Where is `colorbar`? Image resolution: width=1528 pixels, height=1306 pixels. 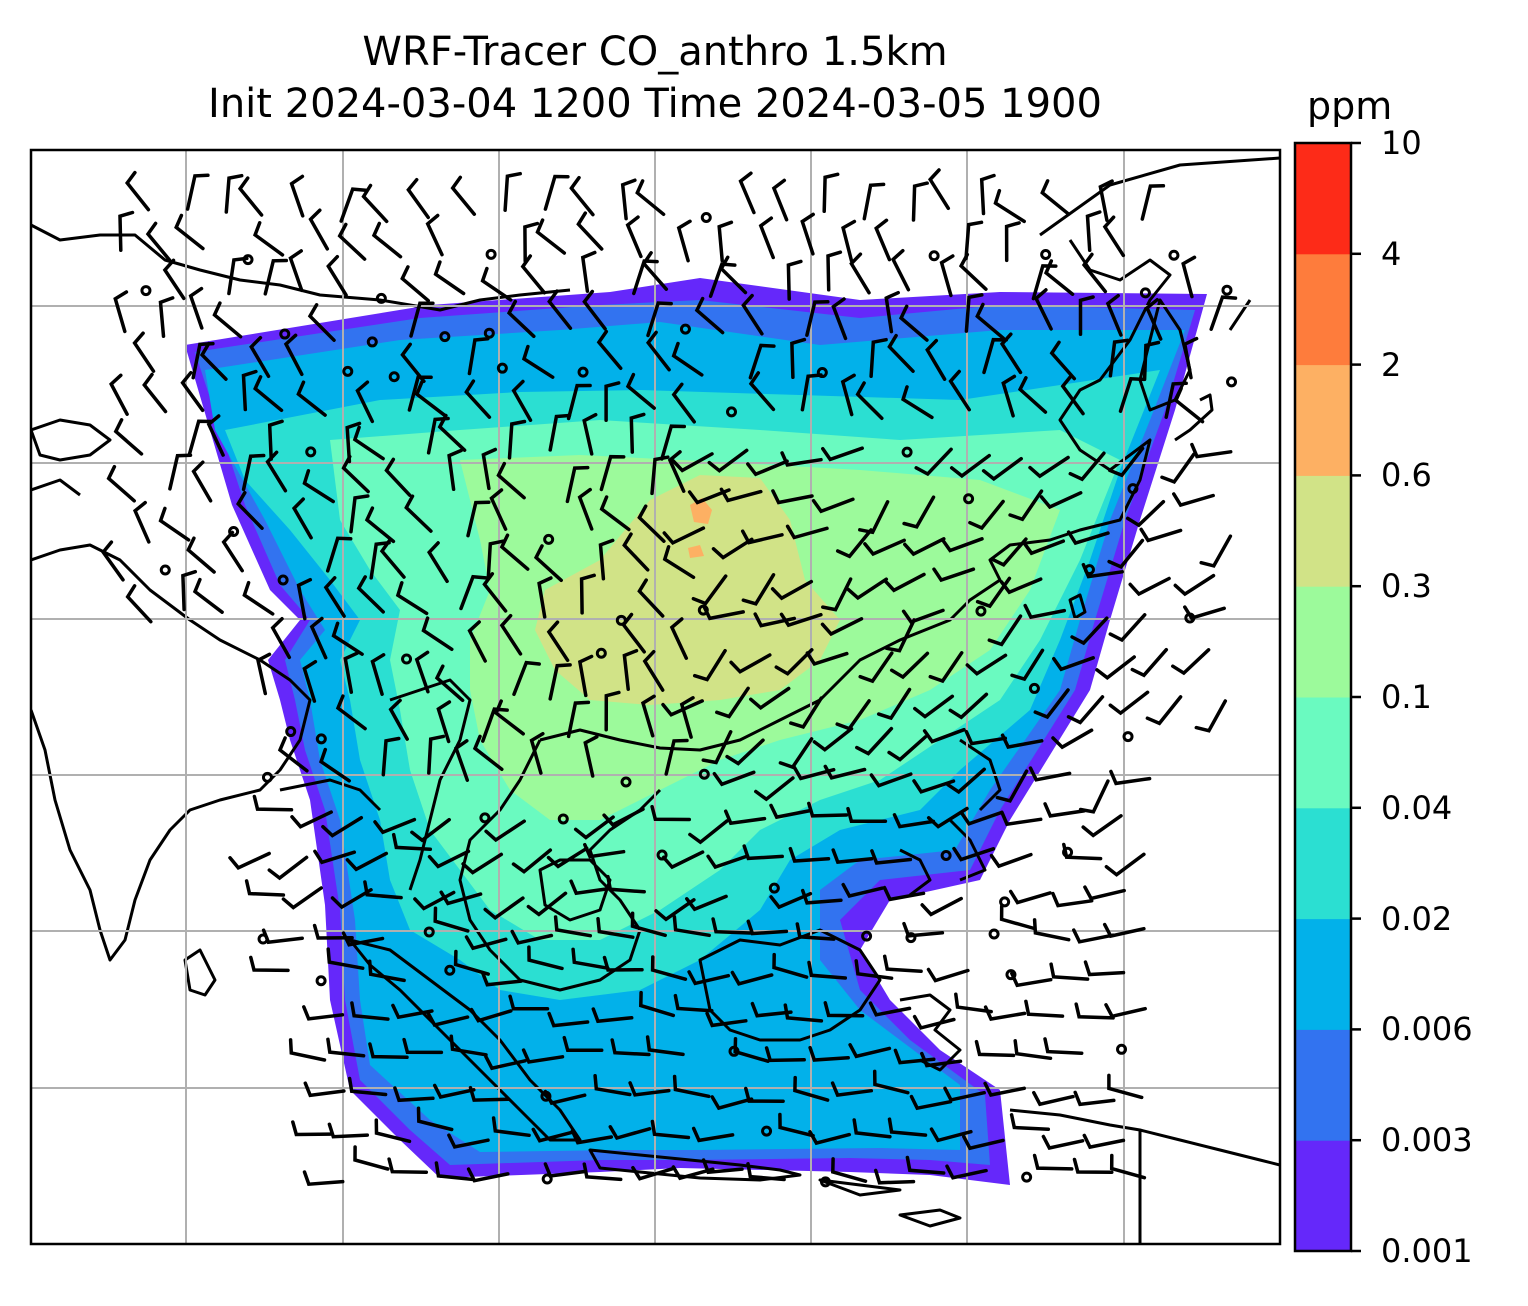
colorbar is located at coordinates (1328, 697).